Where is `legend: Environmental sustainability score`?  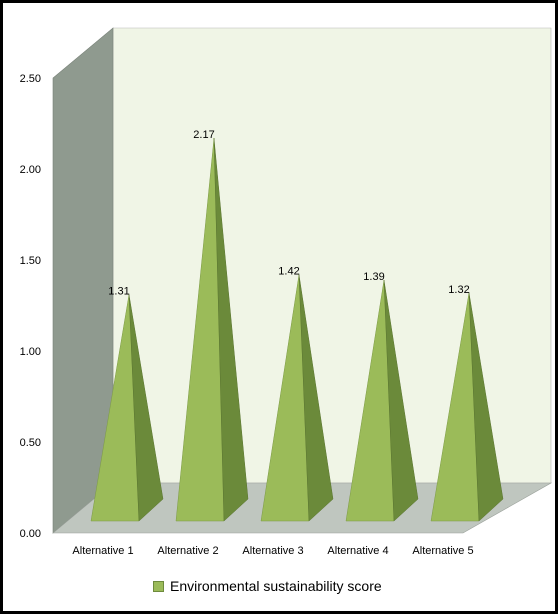
legend: Environmental sustainability score is located at coordinates (267, 586).